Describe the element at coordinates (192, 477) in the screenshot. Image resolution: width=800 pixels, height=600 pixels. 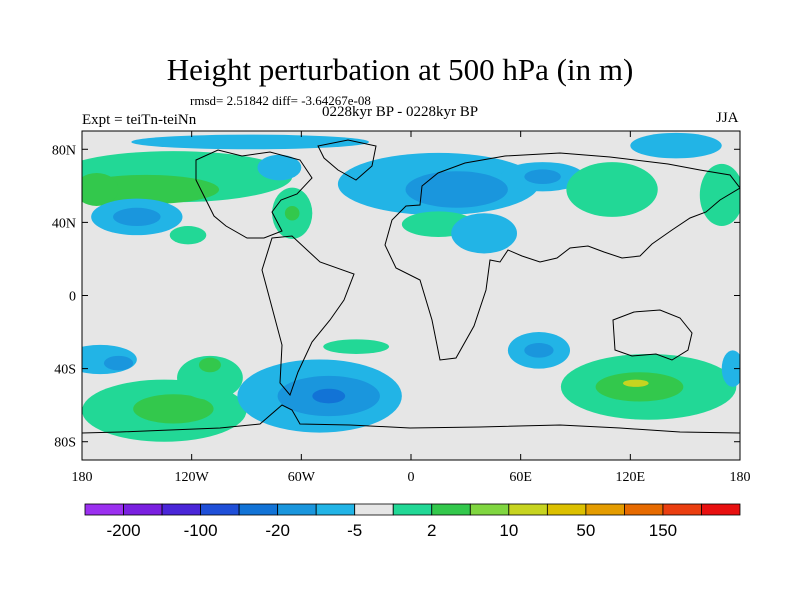
I see `lon-tick-label: 120W` at that location.